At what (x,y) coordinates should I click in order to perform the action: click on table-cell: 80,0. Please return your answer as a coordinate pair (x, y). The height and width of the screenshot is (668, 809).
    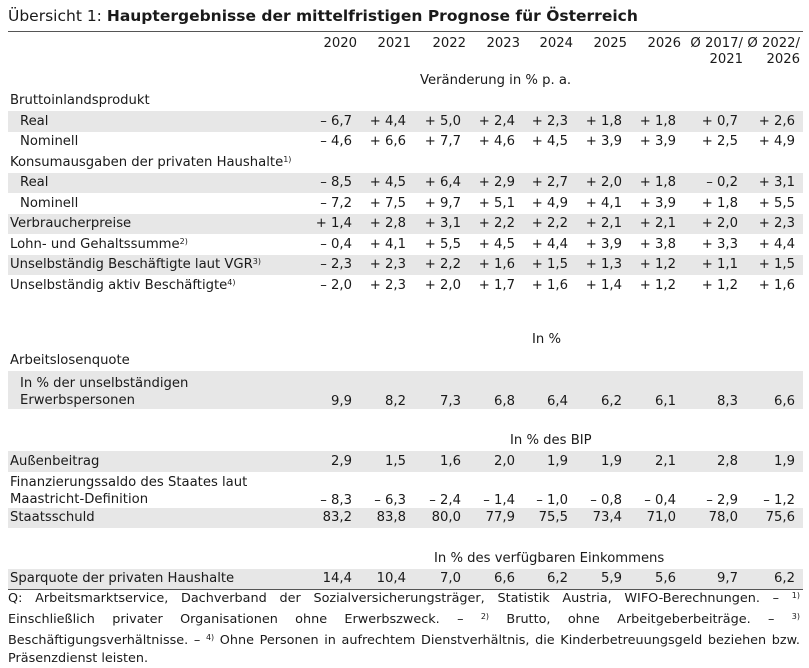
    Looking at the image, I should click on (441, 517).